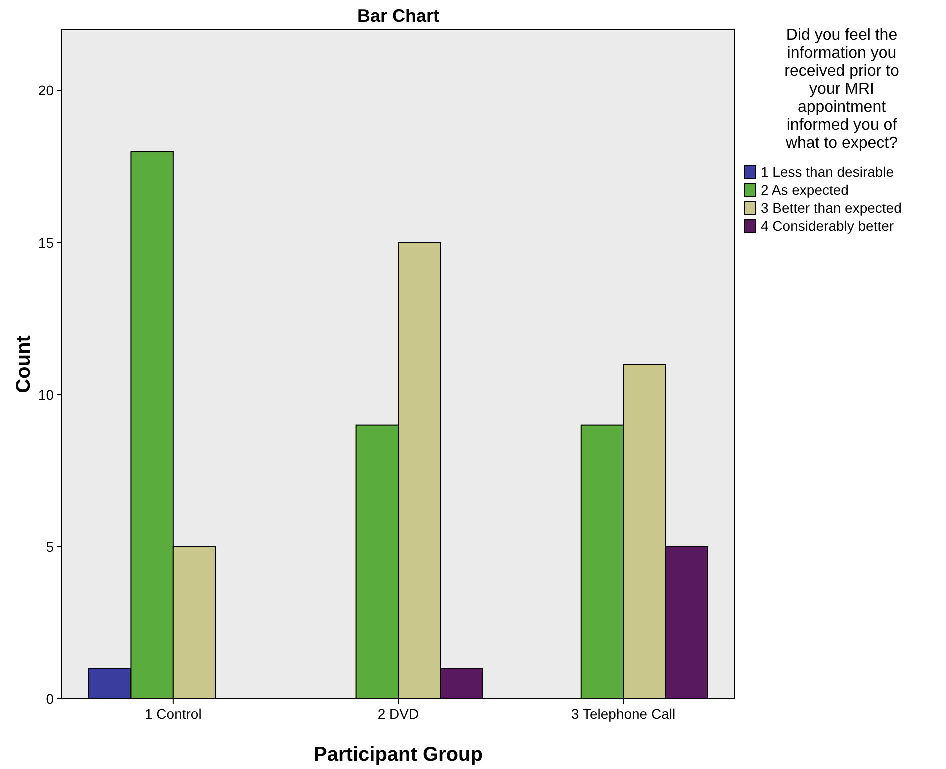 This screenshot has width=946, height=769. I want to click on y-tick-label: 15, so click(46, 242).